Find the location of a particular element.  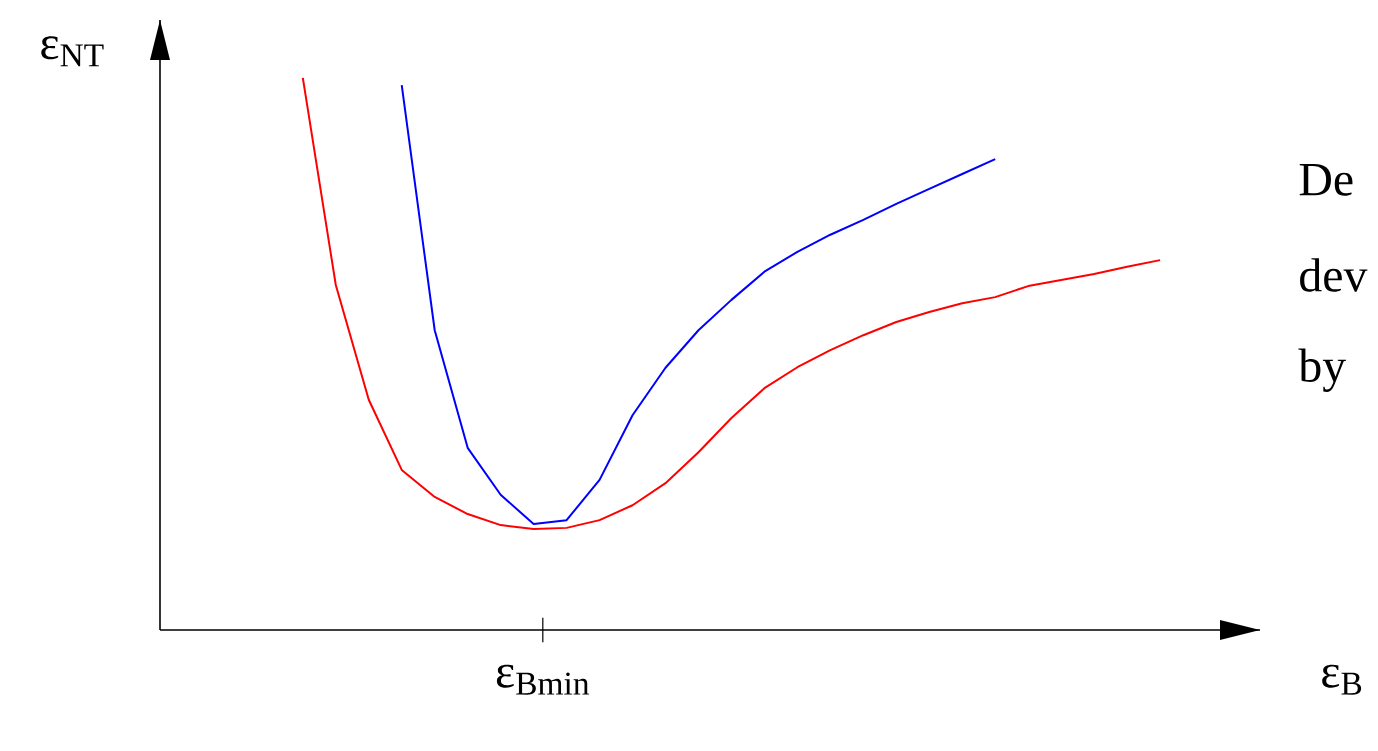

text: by is located at coordinates (1322, 370).